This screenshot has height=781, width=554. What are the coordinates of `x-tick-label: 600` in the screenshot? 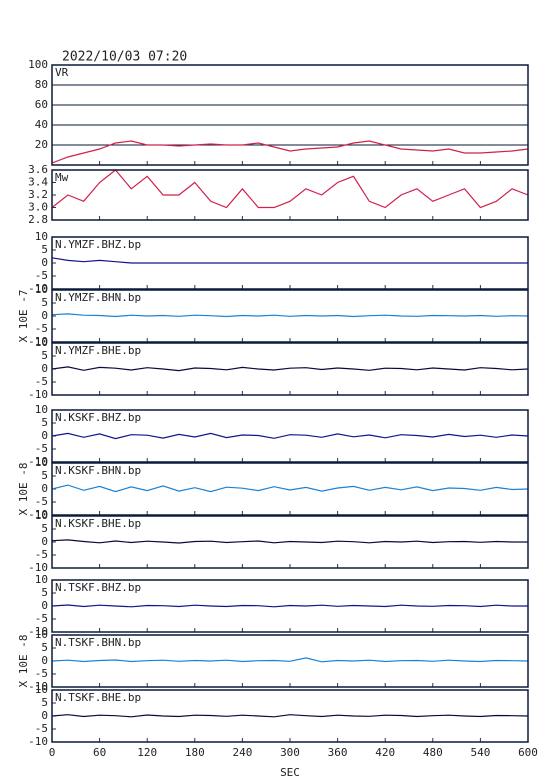 It's located at (528, 752).